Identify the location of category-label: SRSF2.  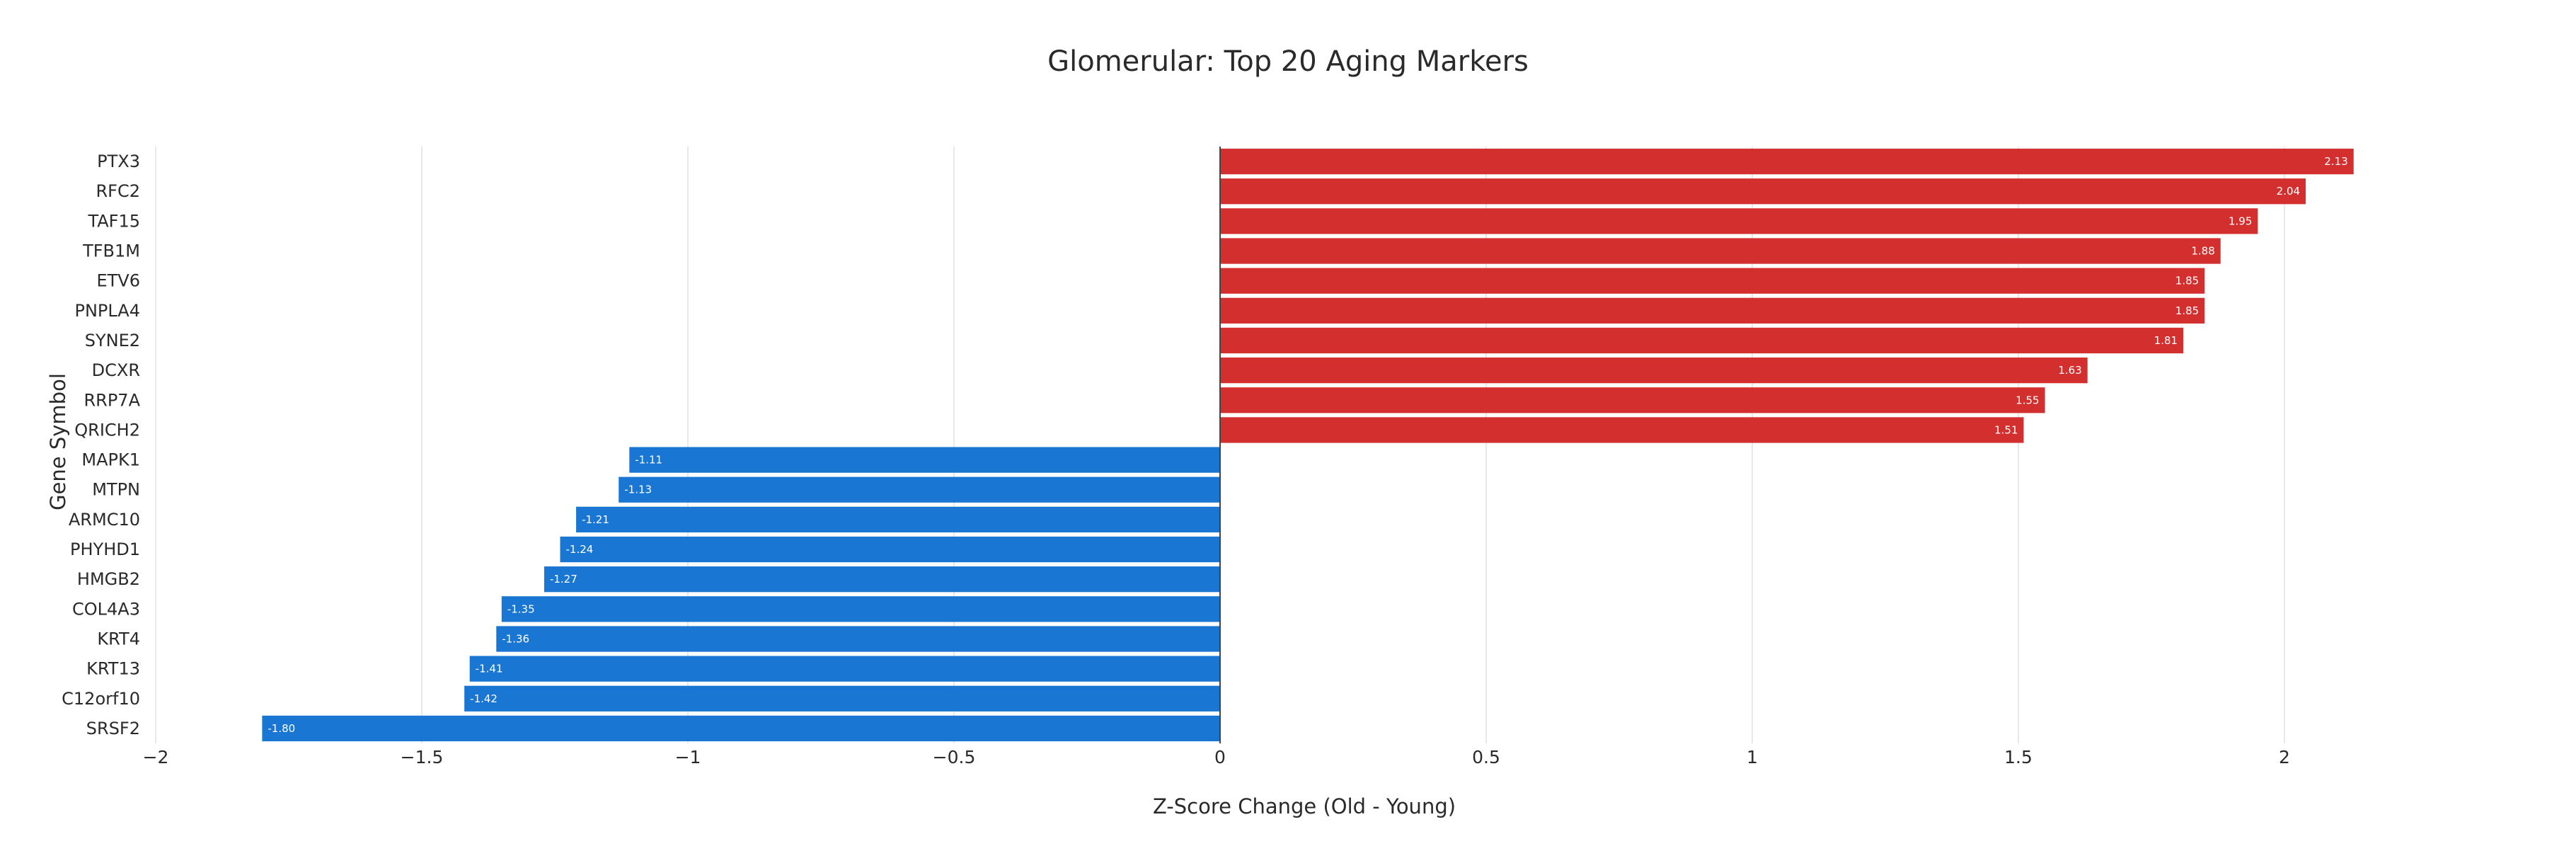
(113, 729).